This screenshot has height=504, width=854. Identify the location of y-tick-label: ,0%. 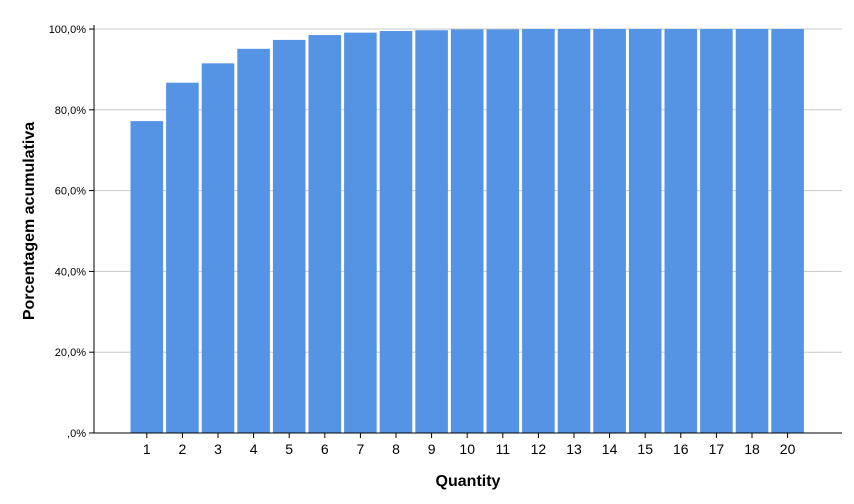
(76, 434).